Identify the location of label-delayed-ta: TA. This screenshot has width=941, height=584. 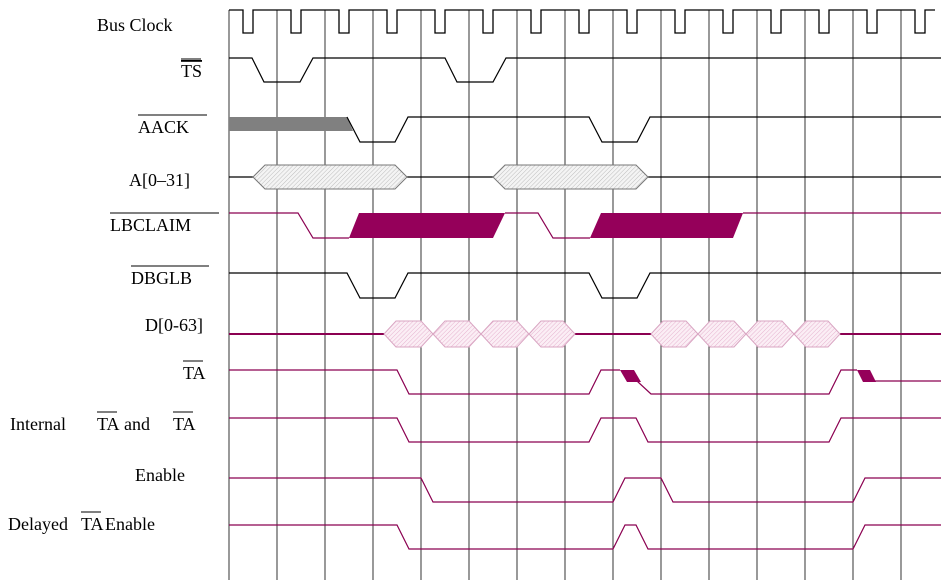
(92, 524).